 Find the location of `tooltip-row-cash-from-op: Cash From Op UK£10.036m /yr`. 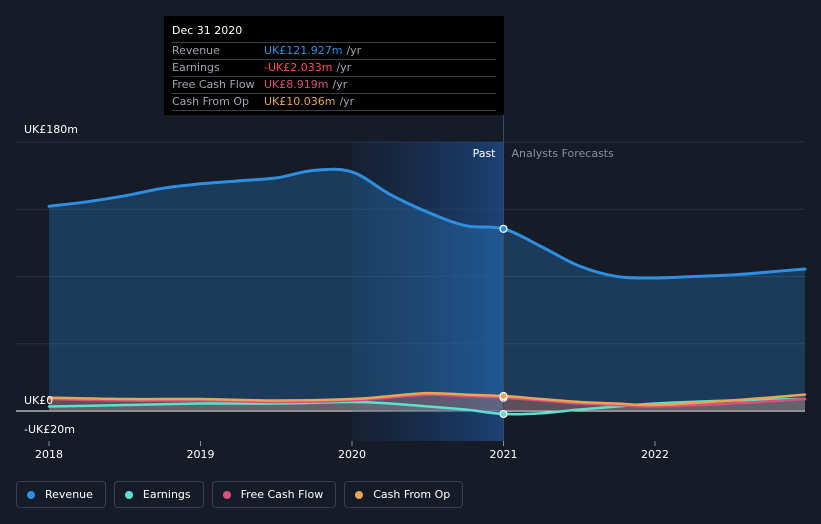

tooltip-row-cash-from-op: Cash From Op UK£10.036m /yr is located at coordinates (334, 102).